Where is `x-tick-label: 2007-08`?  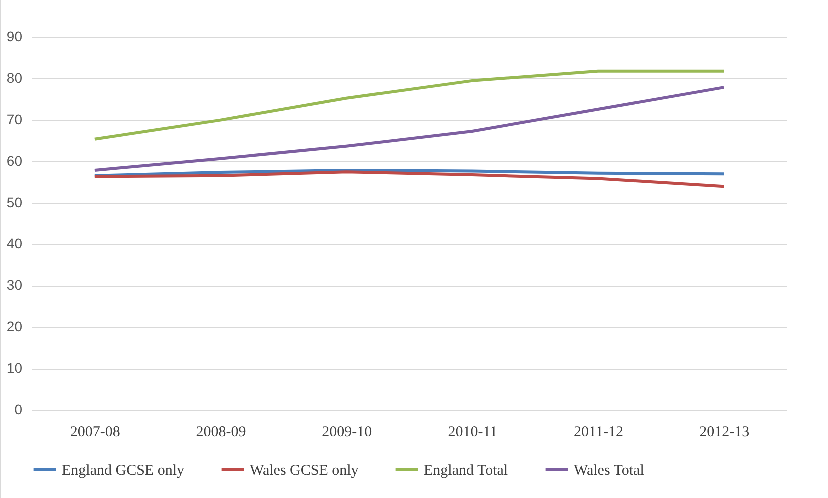
x-tick-label: 2007-08 is located at coordinates (95, 432).